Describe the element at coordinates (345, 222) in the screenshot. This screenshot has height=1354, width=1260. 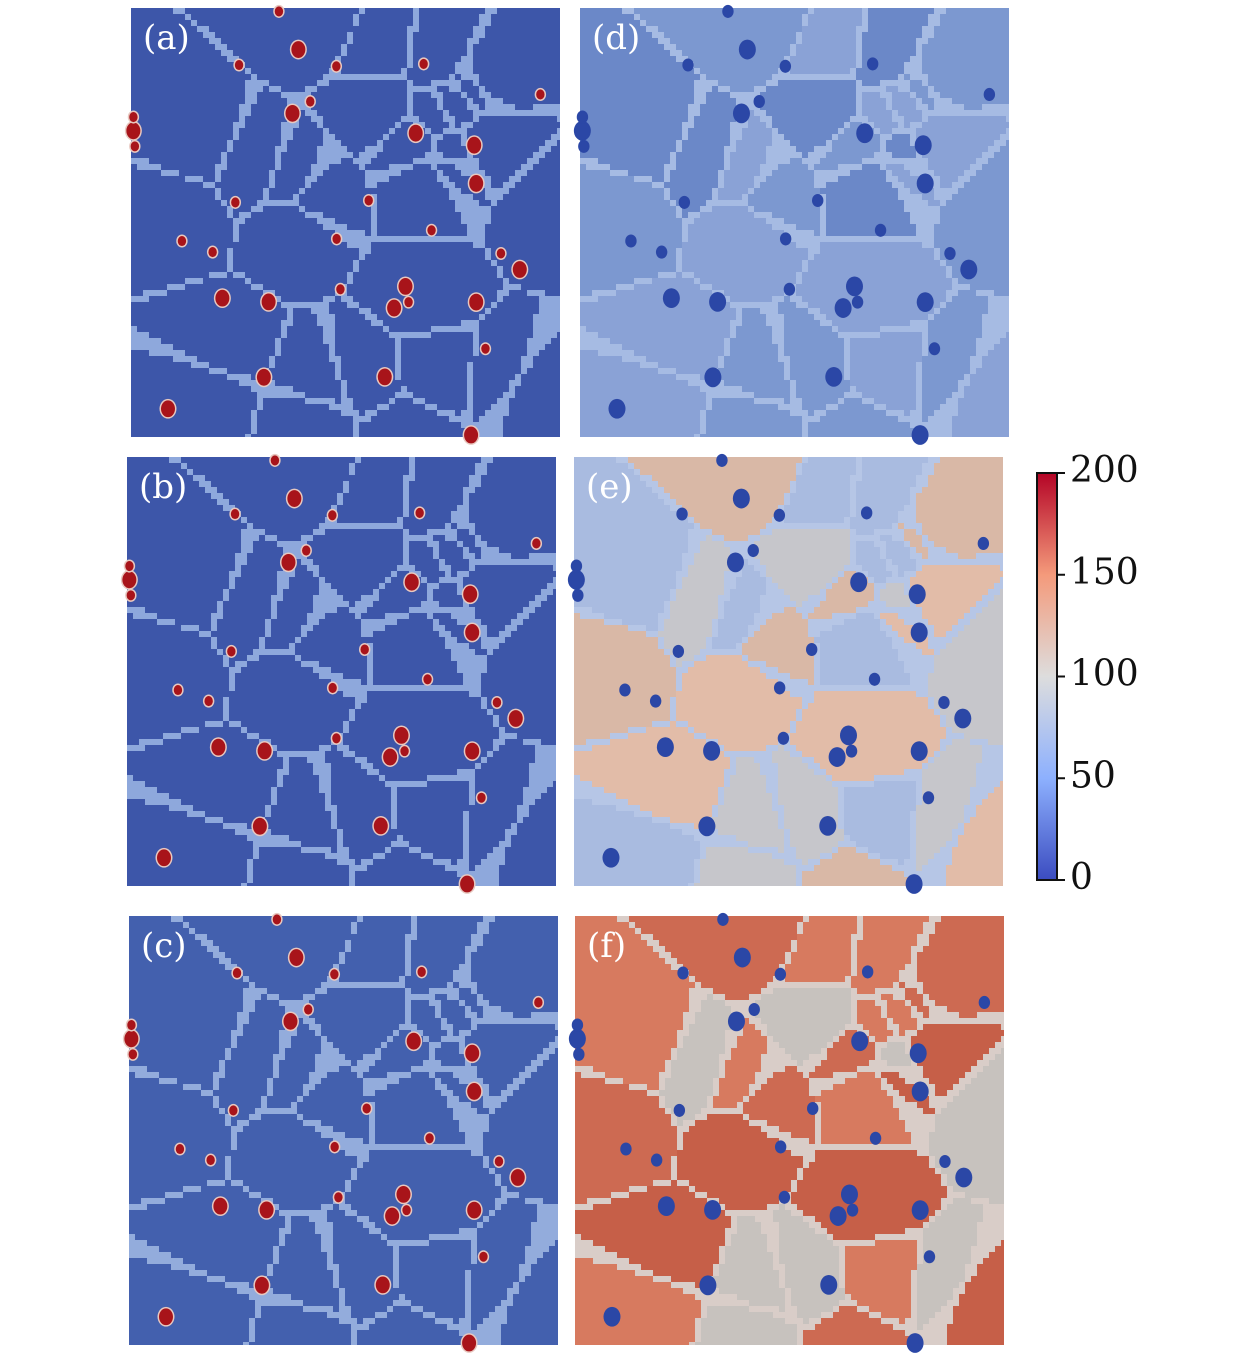
I see `grain-boundary` at that location.